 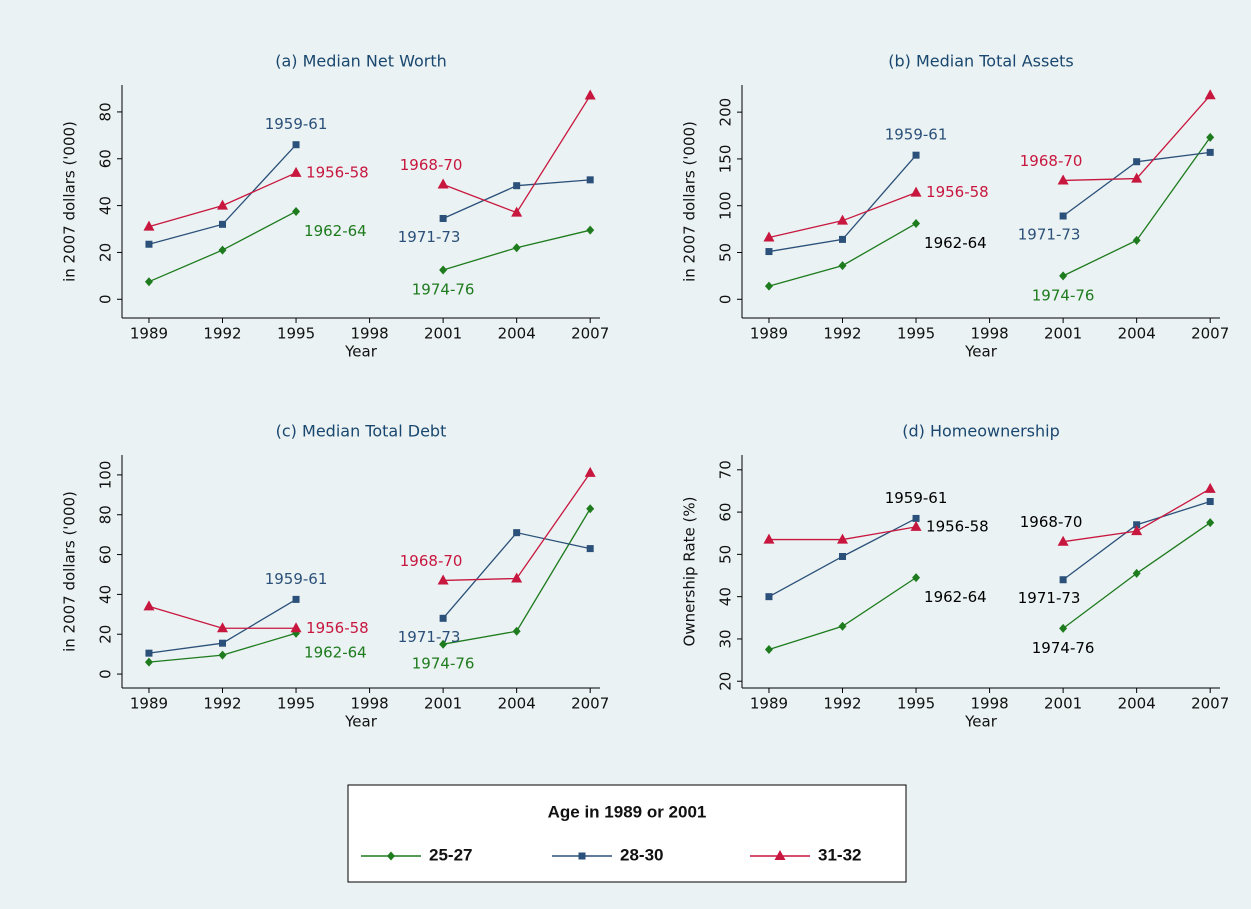 What do you see at coordinates (361, 431) in the screenshot?
I see `chart-title: (c) Median Total Debt` at bounding box center [361, 431].